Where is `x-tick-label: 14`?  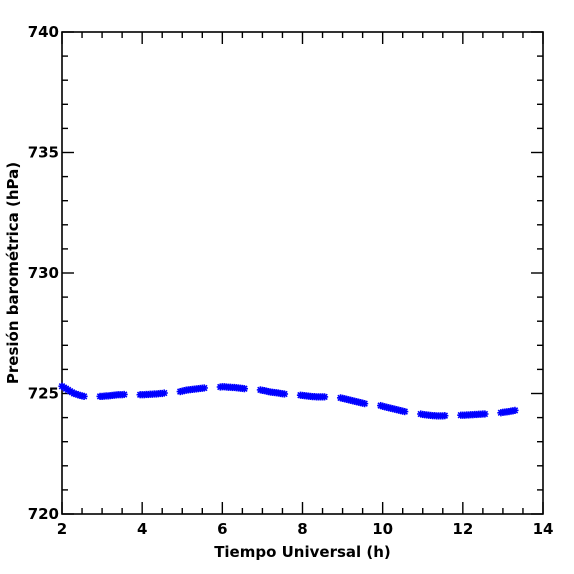
x-tick-label: 14 is located at coordinates (543, 529).